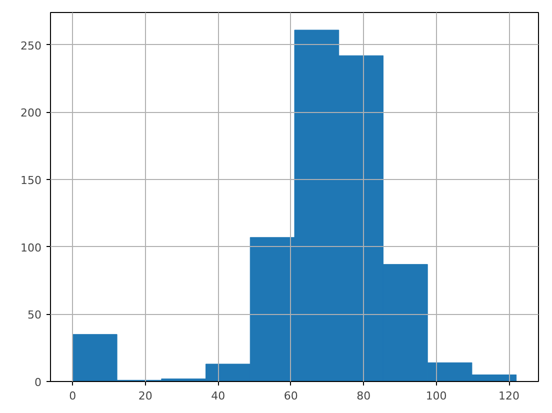  Describe the element at coordinates (291, 396) in the screenshot. I see `x-tick-label: 60` at that location.